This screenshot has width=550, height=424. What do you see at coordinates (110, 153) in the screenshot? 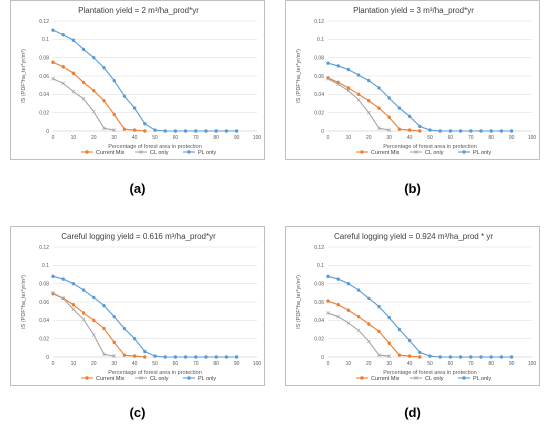
I see `legend-label: Current Mix` at bounding box center [110, 153].